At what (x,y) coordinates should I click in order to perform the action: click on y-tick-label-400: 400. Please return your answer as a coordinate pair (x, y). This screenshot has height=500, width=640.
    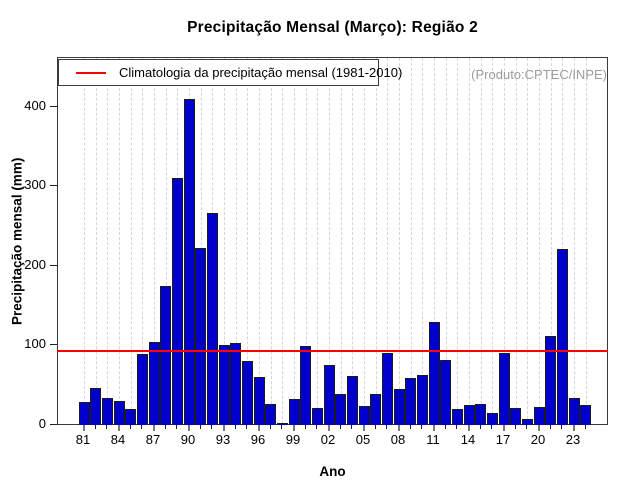
    Looking at the image, I should click on (35, 105).